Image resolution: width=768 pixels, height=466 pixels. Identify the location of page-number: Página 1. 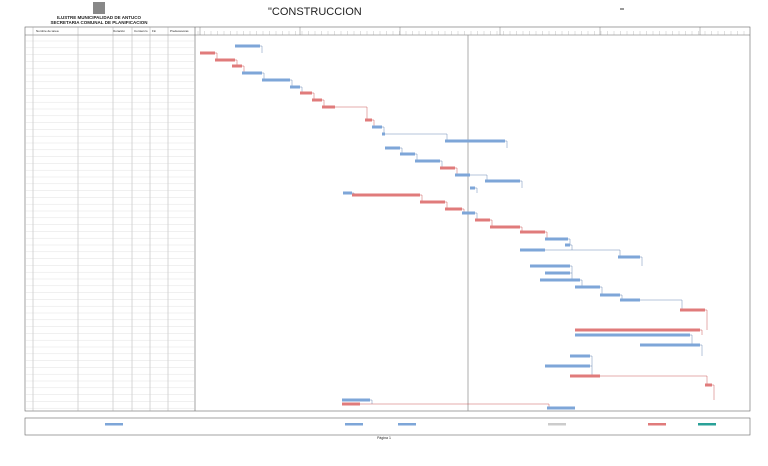
(384, 438).